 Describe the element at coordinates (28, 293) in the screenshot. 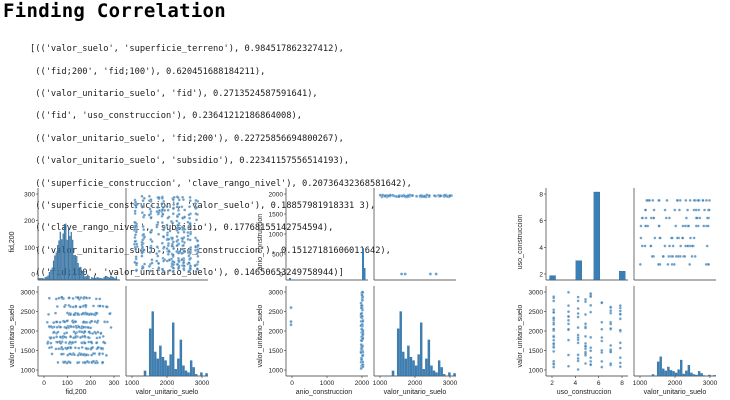

I see `y-tick-label: 3000` at that location.